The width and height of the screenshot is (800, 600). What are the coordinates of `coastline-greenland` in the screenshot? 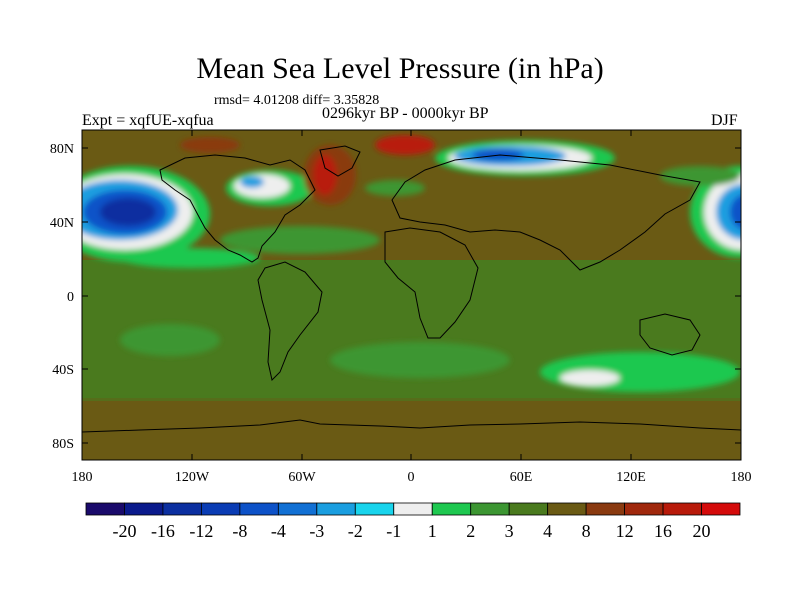 It's located at (340, 161).